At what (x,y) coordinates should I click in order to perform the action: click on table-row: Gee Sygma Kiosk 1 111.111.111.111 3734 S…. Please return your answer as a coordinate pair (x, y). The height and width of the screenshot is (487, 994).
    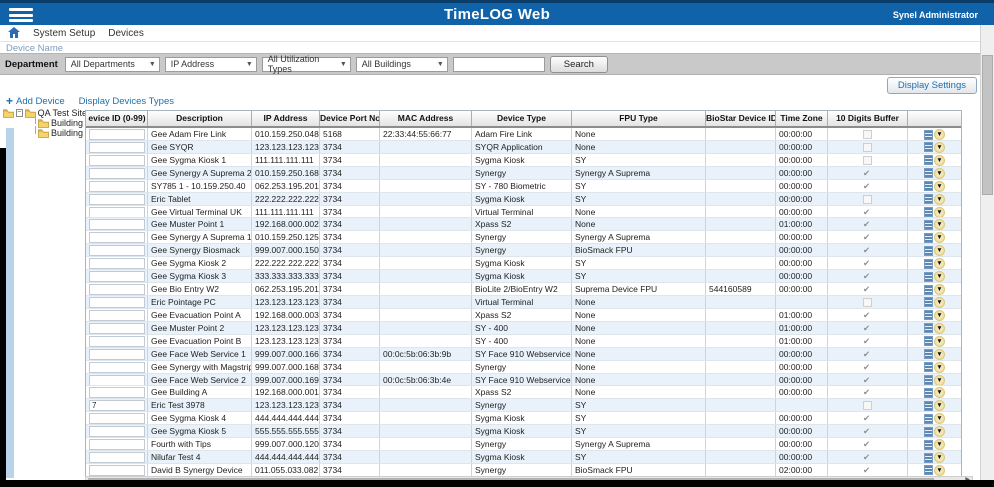
    Looking at the image, I should click on (523, 160).